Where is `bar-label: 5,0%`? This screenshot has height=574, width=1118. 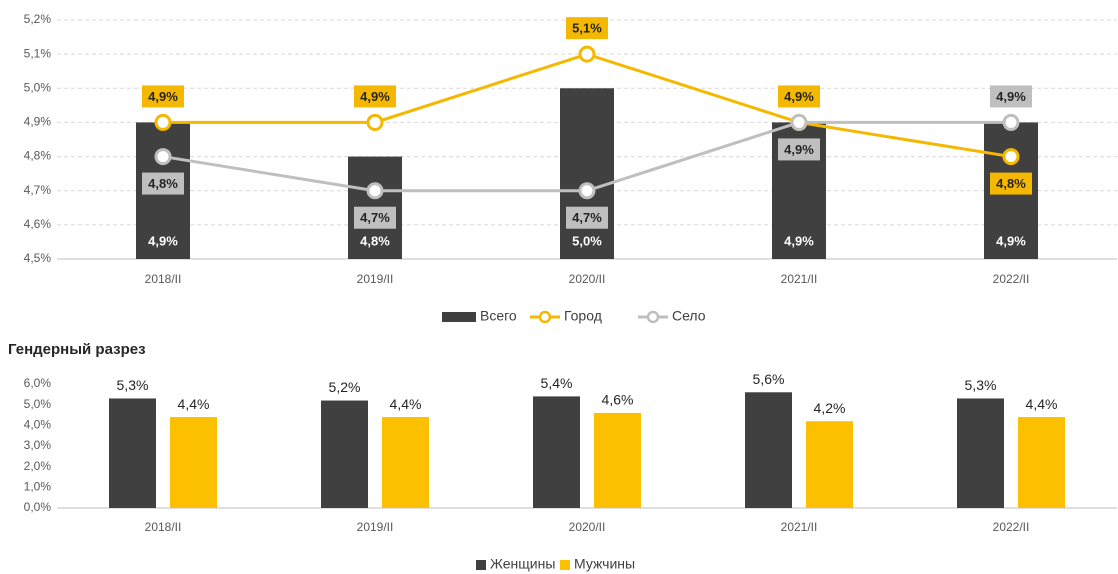
bar-label: 5,0% is located at coordinates (587, 240).